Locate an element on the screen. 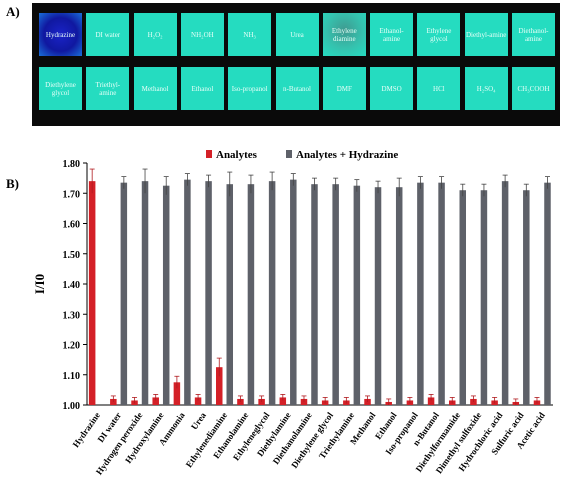  vial-label: Diethanol-amine is located at coordinates (533, 34).